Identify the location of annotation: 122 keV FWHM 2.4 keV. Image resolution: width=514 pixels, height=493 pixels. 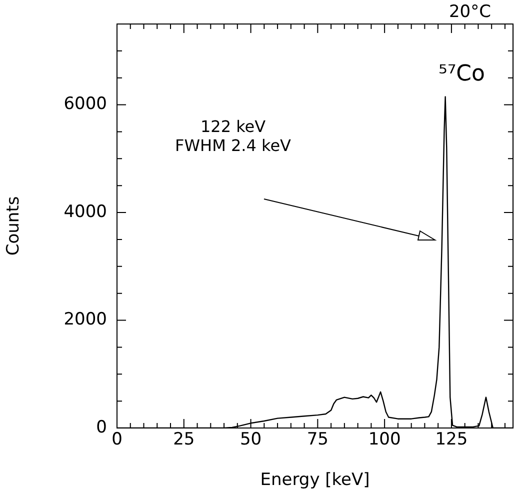
(233, 136).